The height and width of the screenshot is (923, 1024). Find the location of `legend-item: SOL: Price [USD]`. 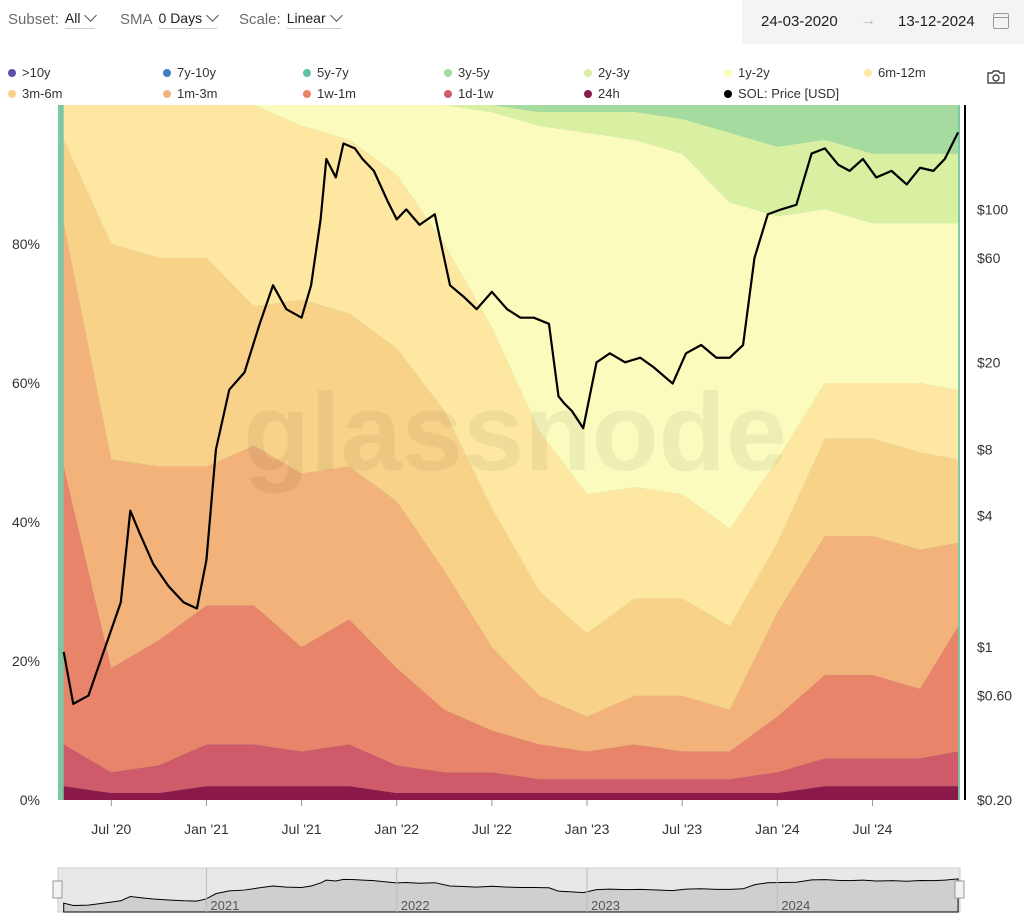

legend-item: SOL: Price [USD] is located at coordinates (781, 93).